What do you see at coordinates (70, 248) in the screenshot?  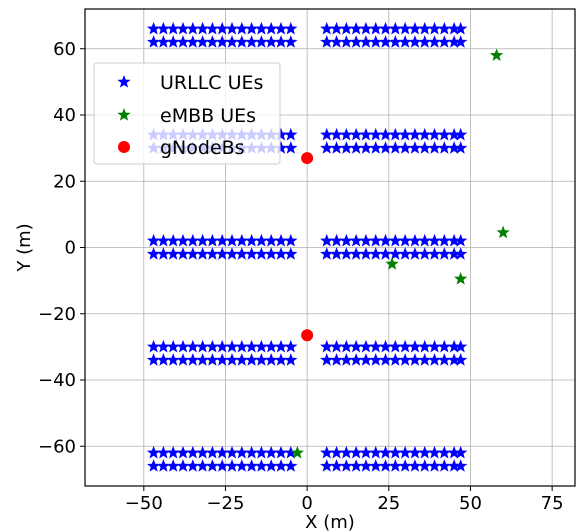 I see `y-tick-label: 0` at bounding box center [70, 248].